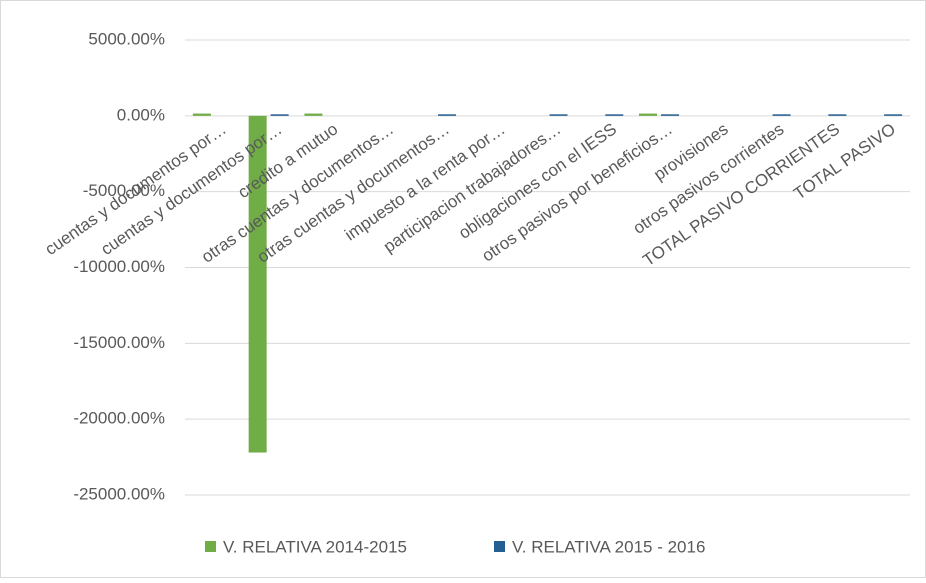 Image resolution: width=926 pixels, height=583 pixels. What do you see at coordinates (124, 190) in the screenshot?
I see `y-tick-label: -5000.00%` at bounding box center [124, 190].